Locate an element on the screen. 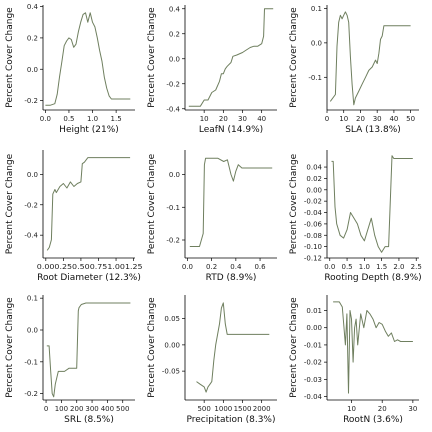 This screenshot has height=432, width=432. y-tick-label: 0.01 is located at coordinates (314, 311).